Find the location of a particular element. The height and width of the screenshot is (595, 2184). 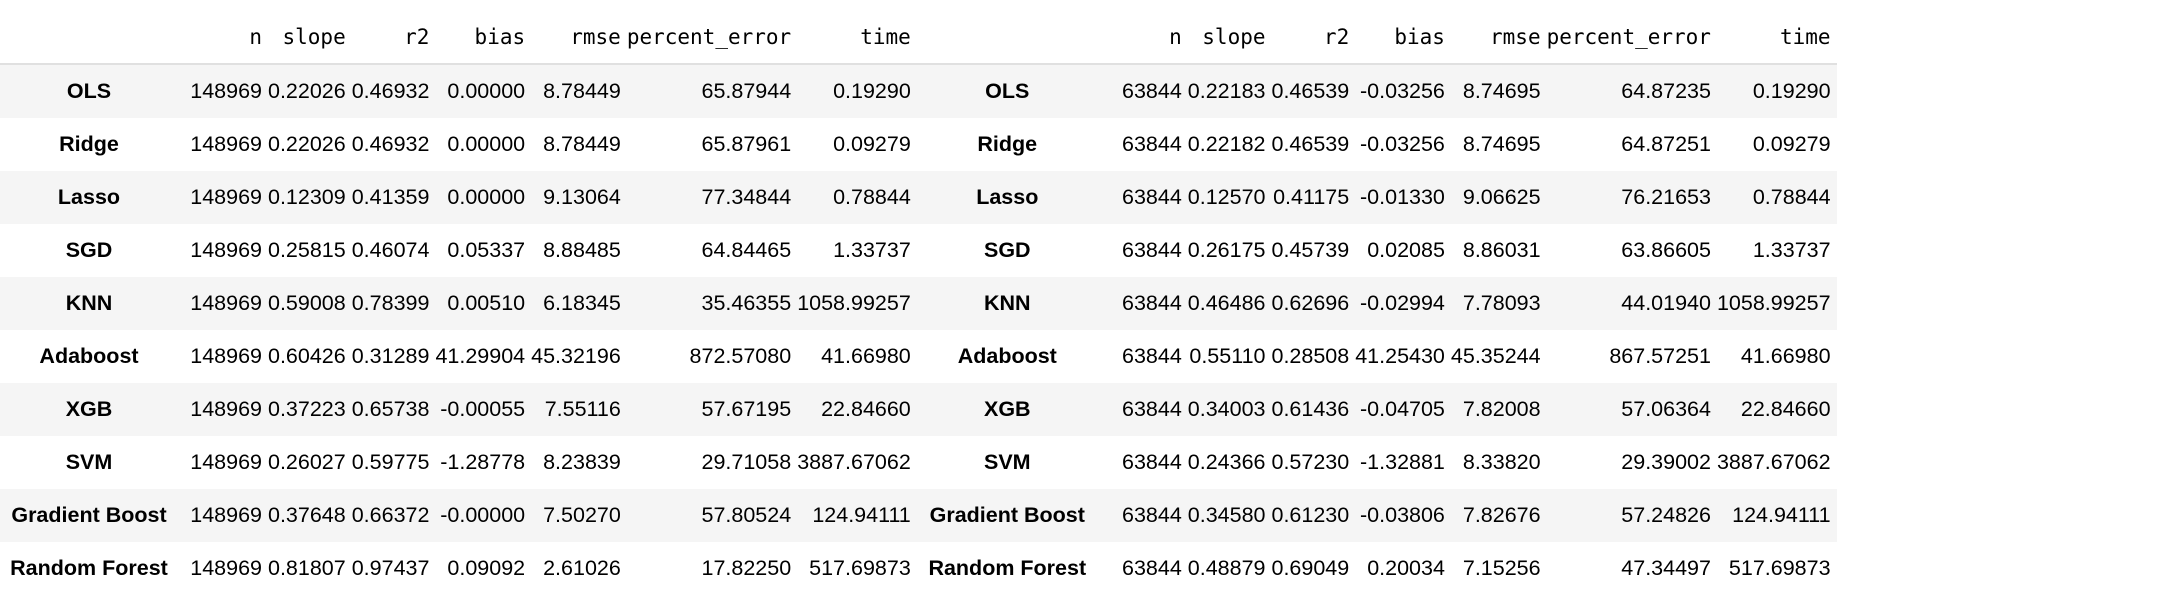

table-cell: -0.03806 is located at coordinates (1402, 515).